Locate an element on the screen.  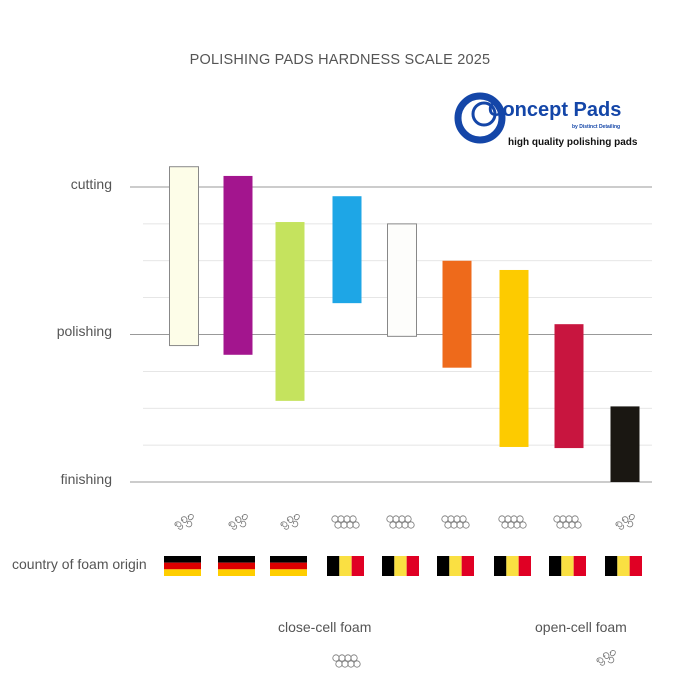
country-row-label: country of foam origin is located at coordinates (79, 564).